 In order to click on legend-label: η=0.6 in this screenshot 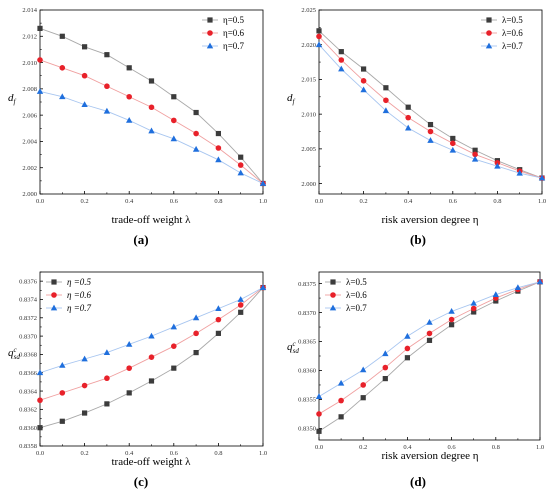, I will do `click(234, 33)`.